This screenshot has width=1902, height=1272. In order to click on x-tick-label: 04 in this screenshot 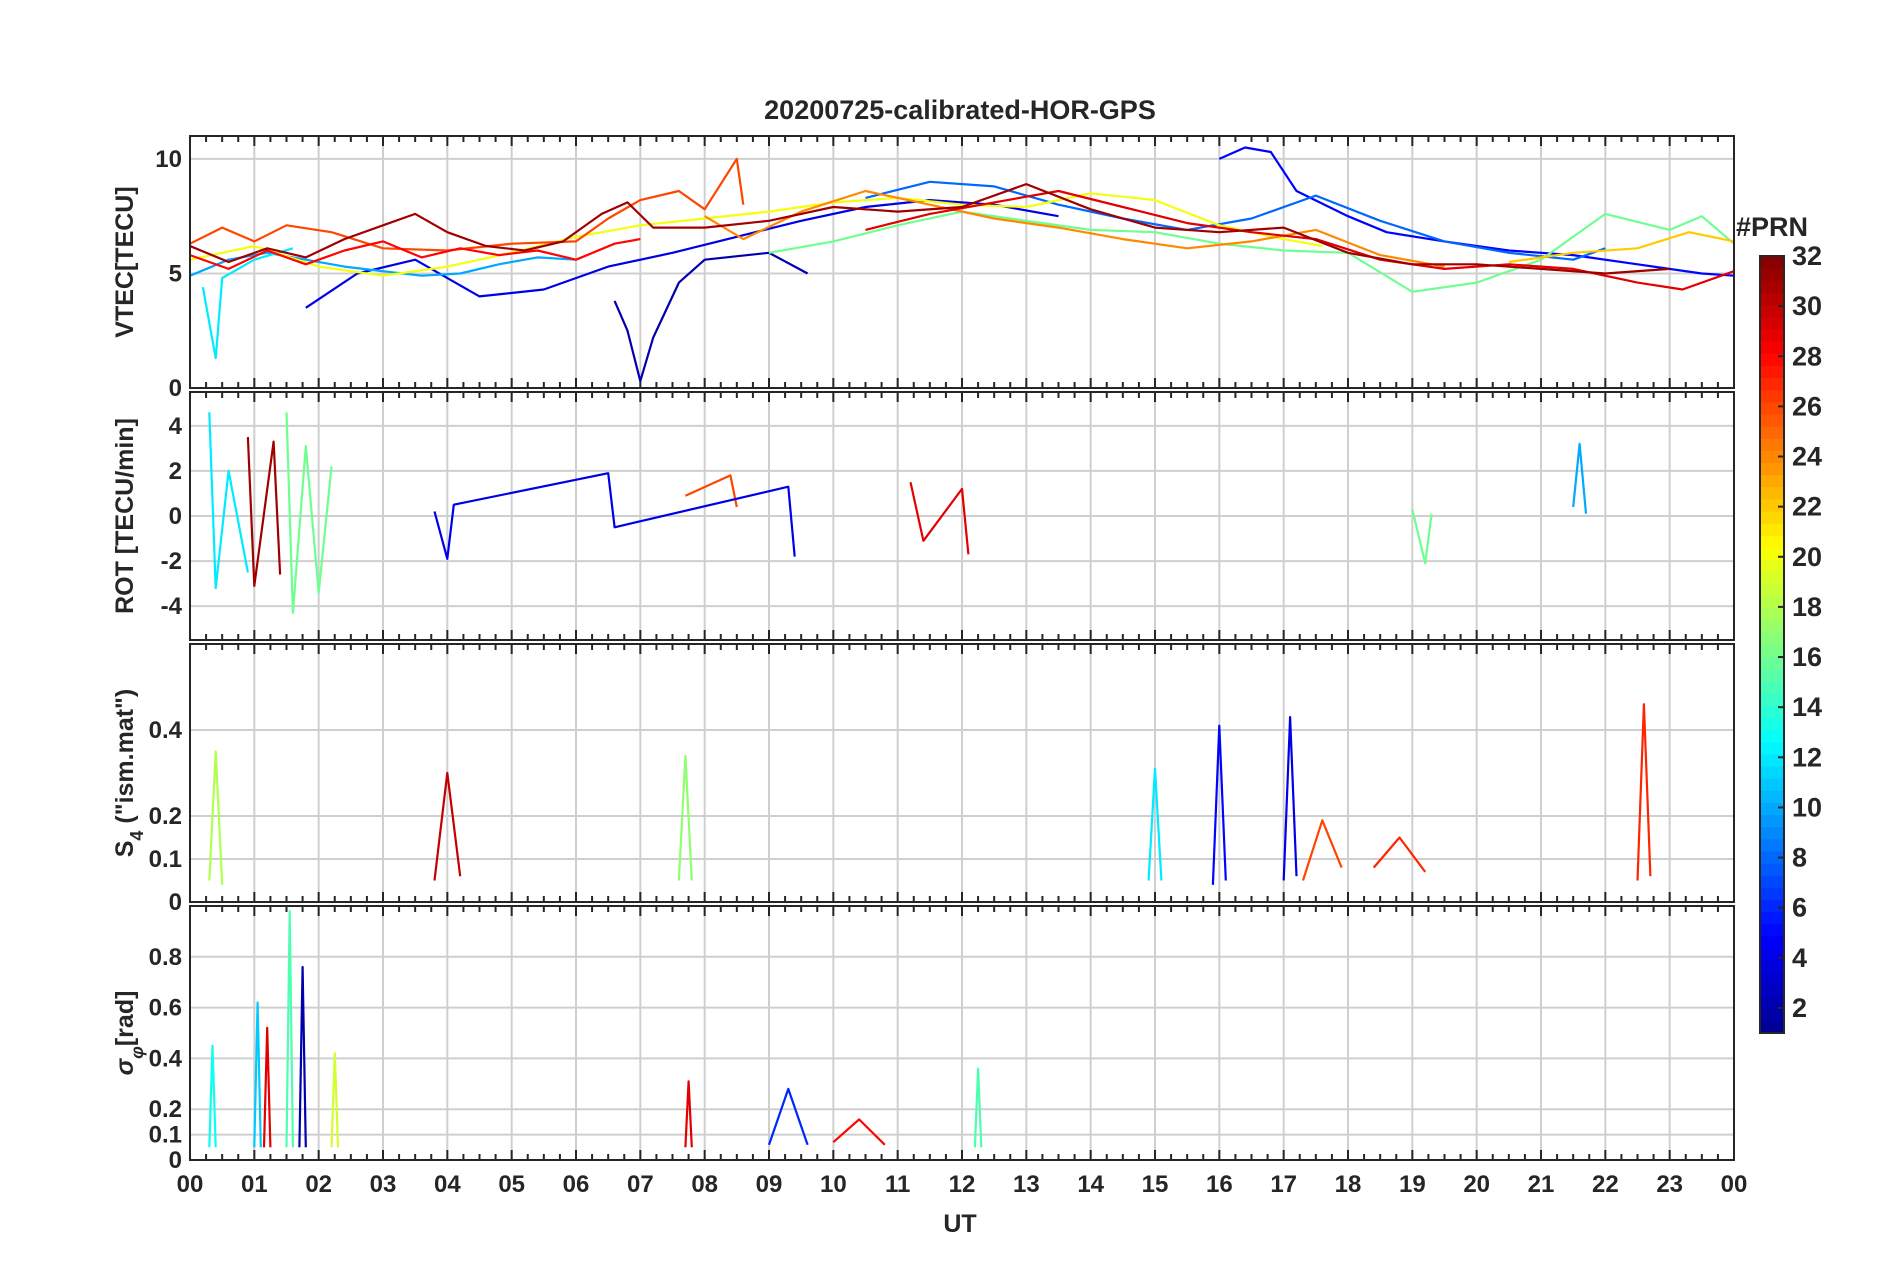, I will do `click(447, 1184)`.